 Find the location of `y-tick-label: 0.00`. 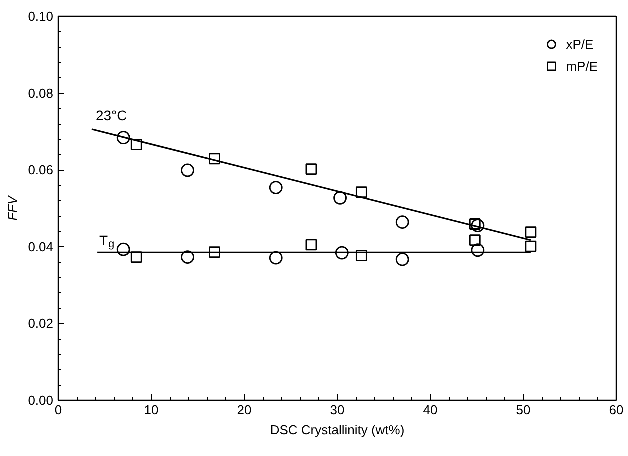

y-tick-label: 0.00 is located at coordinates (41, 400).